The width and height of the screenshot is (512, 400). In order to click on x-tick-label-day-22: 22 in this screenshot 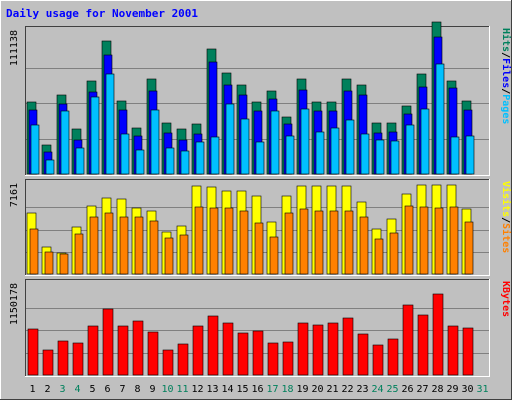, I will do `click(347, 389)`.